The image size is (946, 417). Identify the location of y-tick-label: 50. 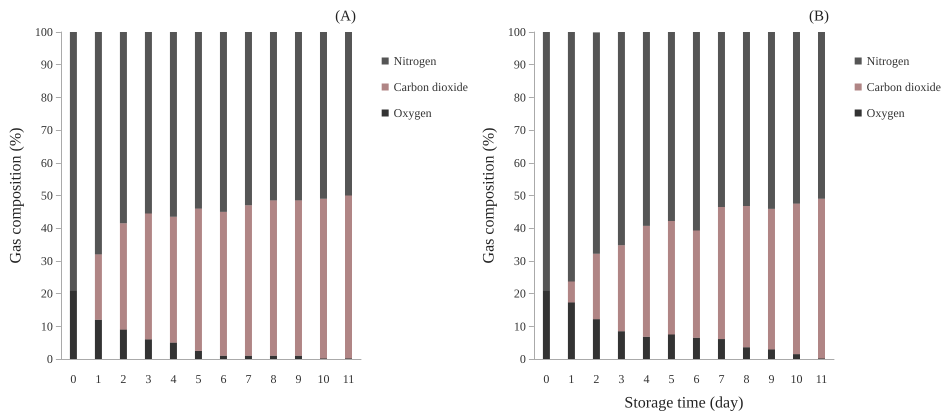
(520, 195).